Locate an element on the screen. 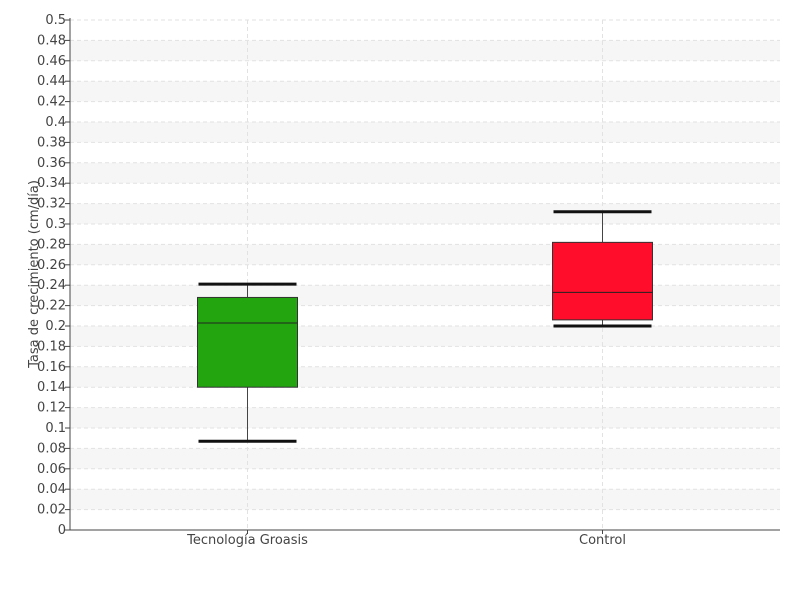 The image size is (800, 600). y-tick-label: 0.18 is located at coordinates (51, 346).